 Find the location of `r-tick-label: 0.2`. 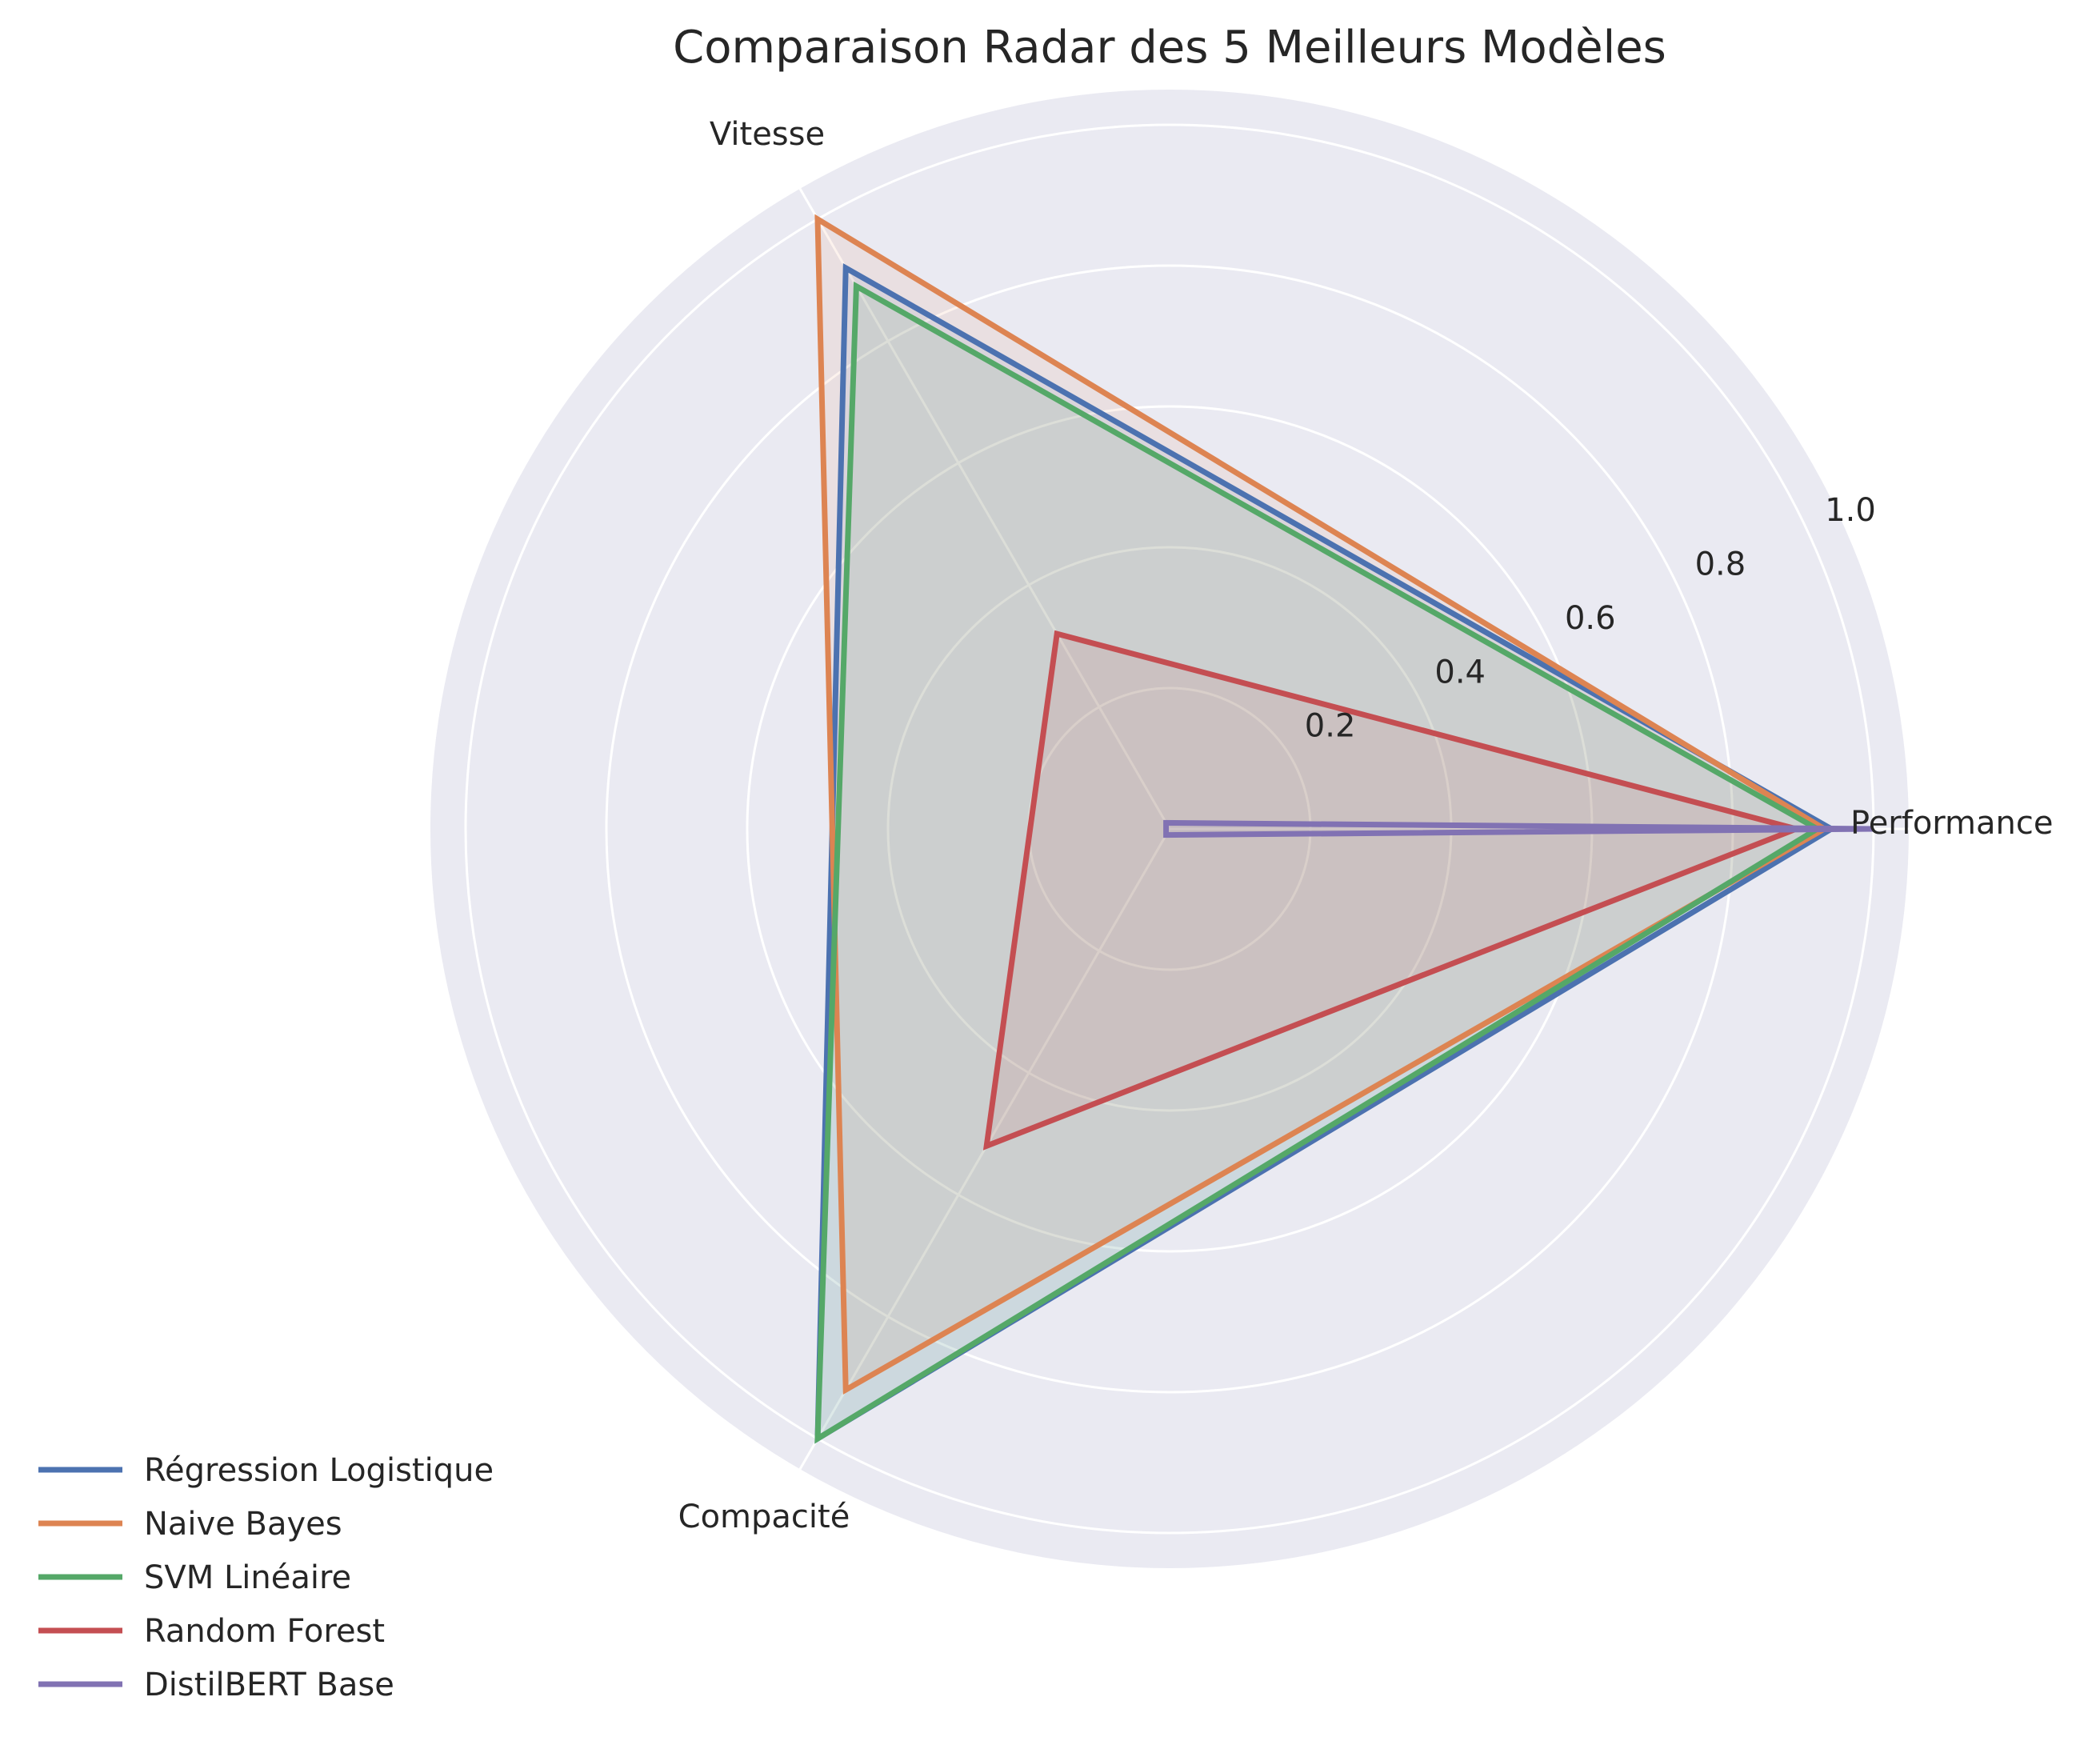

r-tick-label: 0.2 is located at coordinates (1330, 726).